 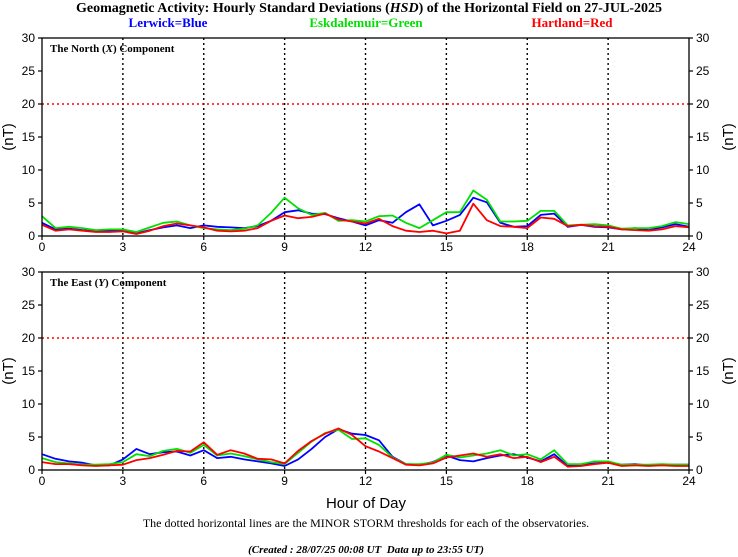 What do you see at coordinates (404, 8) in the screenshot?
I see `chart-title-italic: HSD` at bounding box center [404, 8].